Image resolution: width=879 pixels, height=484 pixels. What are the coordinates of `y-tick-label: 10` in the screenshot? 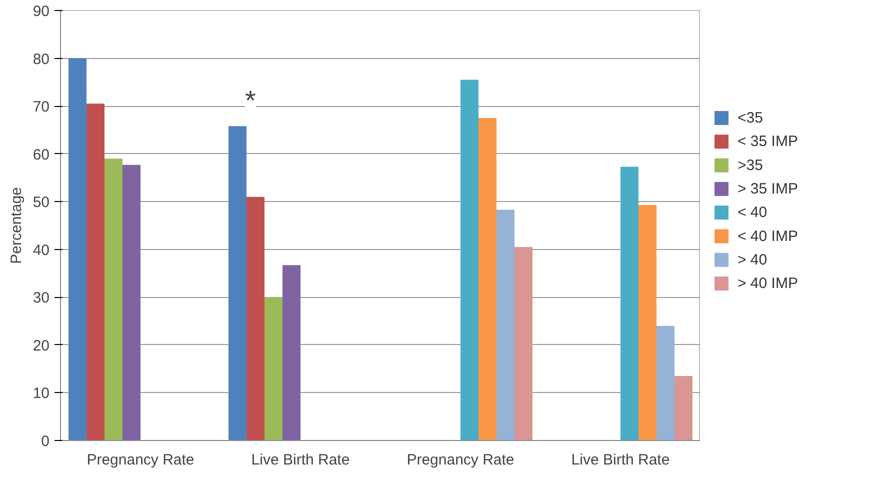 It's located at (41, 393).